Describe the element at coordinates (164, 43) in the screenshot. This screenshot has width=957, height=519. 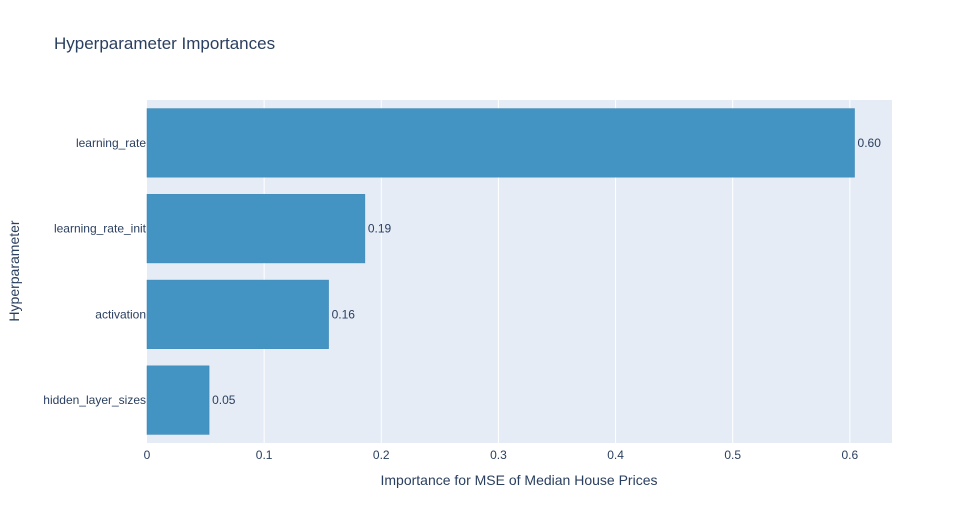
I see `chart-title: Hyperparameter Importances` at that location.